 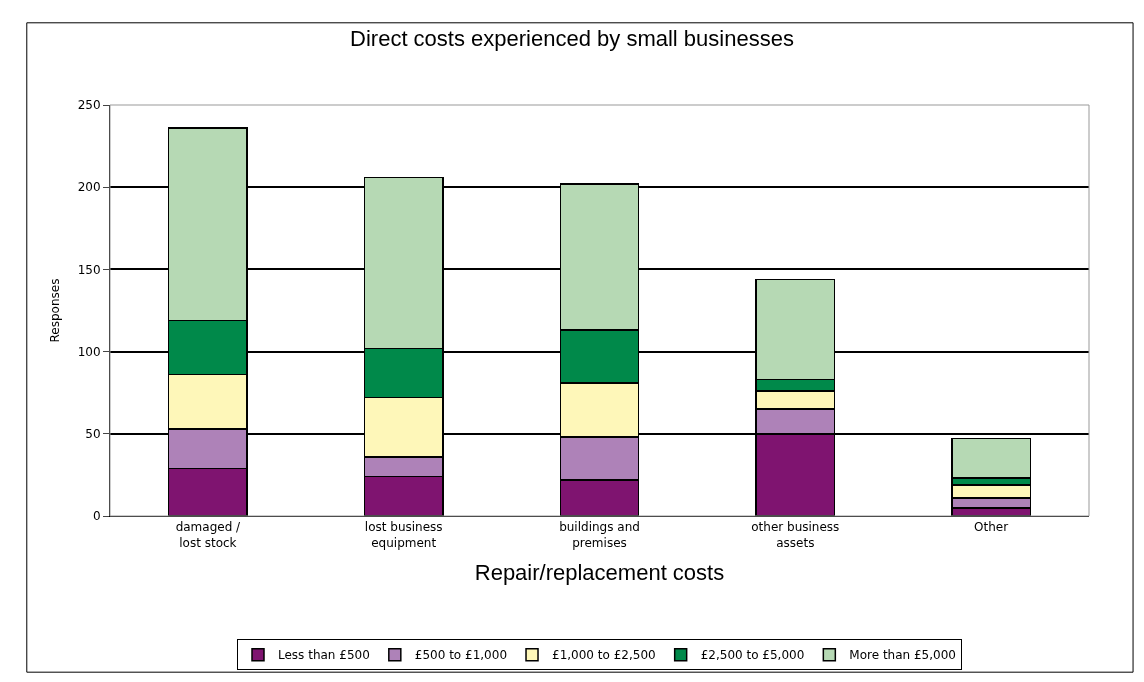 What do you see at coordinates (604, 655) in the screenshot?
I see `legend-label: £1,000 to £2,500` at bounding box center [604, 655].